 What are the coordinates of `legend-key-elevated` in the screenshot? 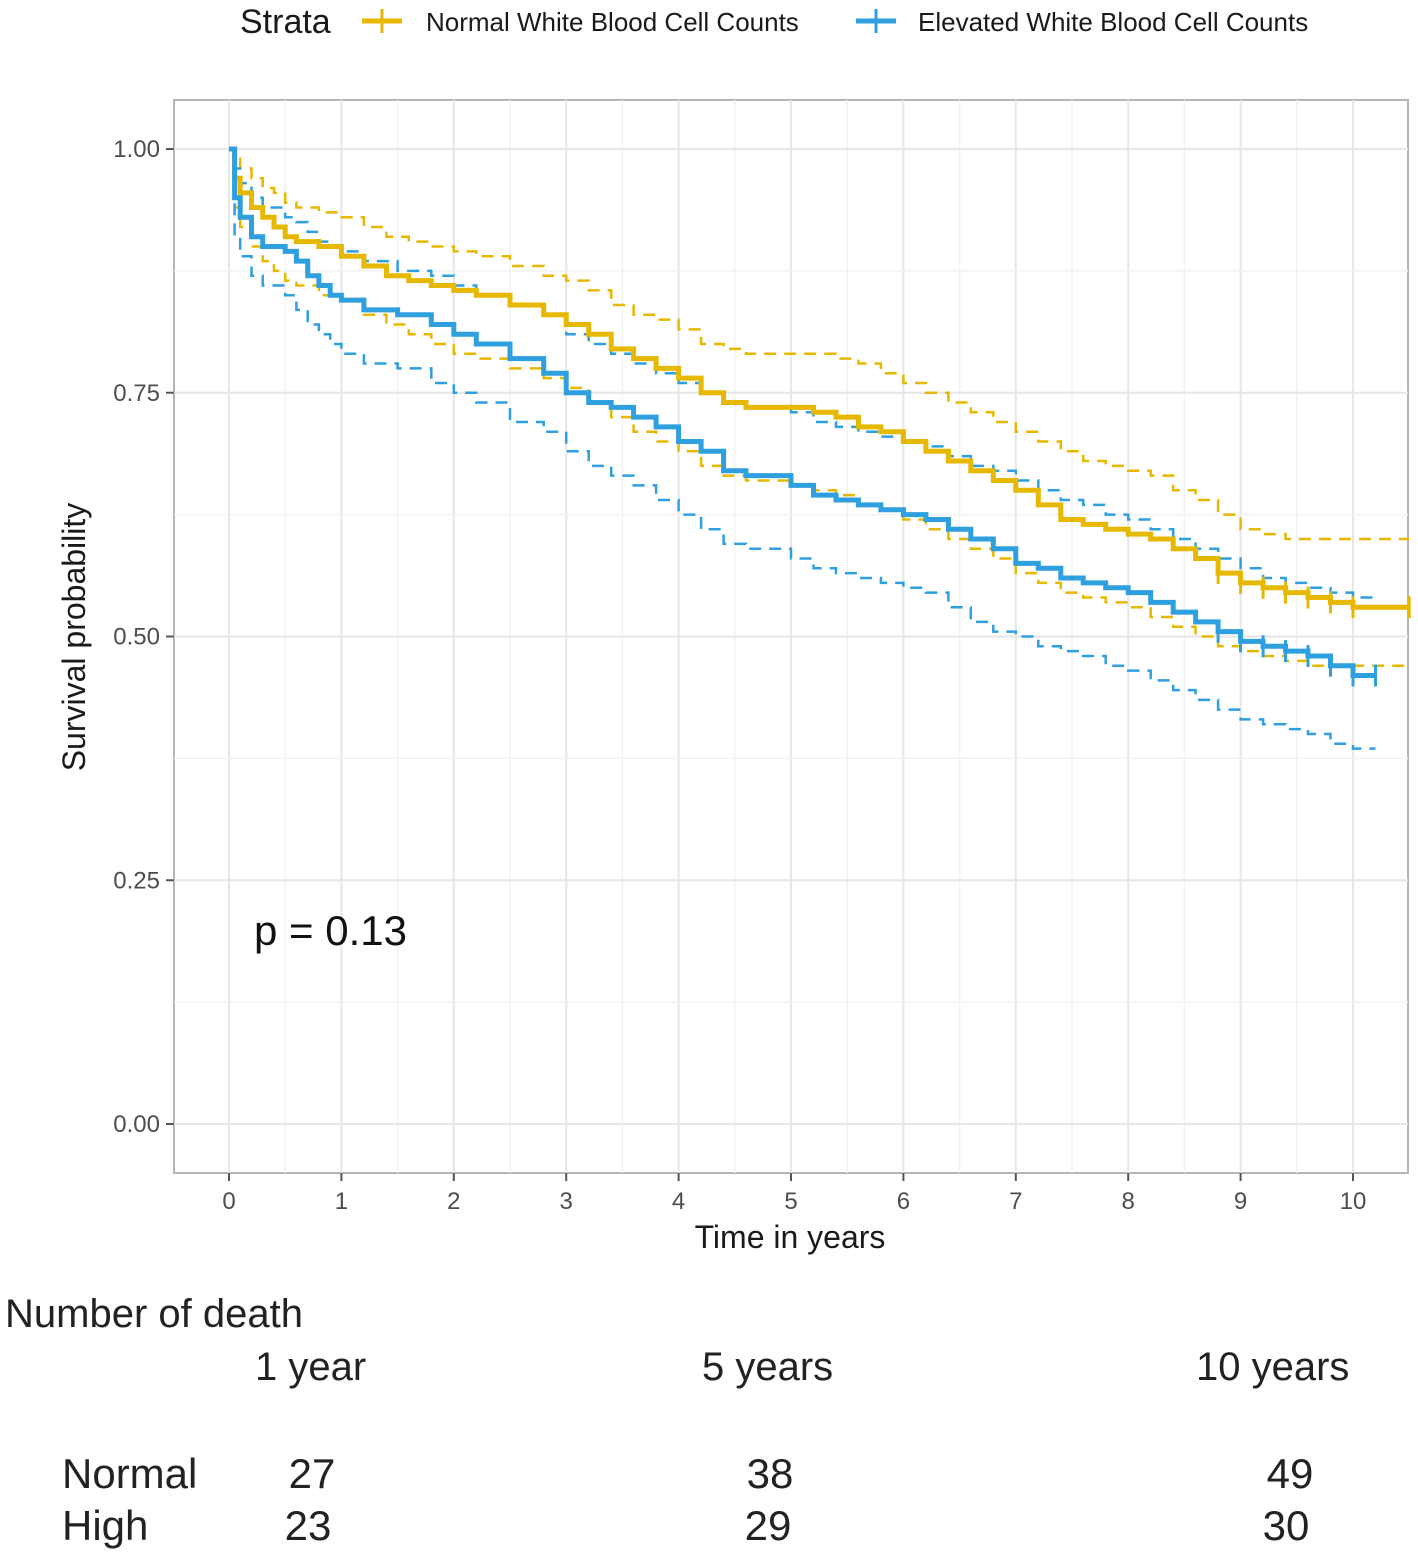 It's located at (876, 21).